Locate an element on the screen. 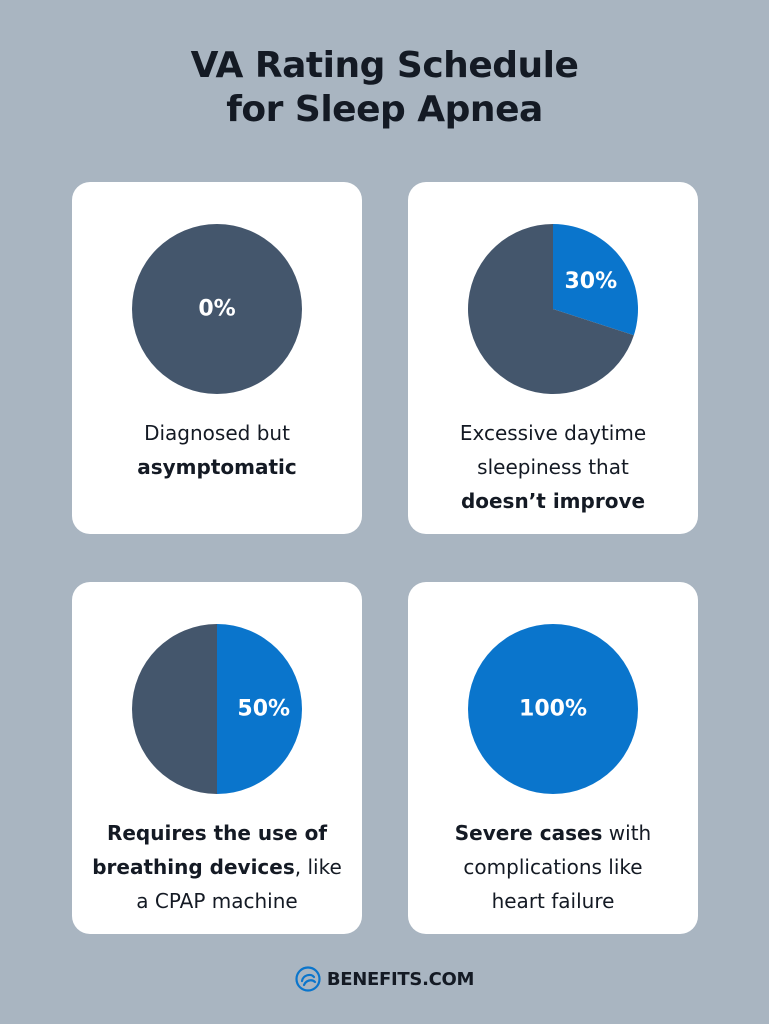  pie-chart: 0% is located at coordinates (217, 309).